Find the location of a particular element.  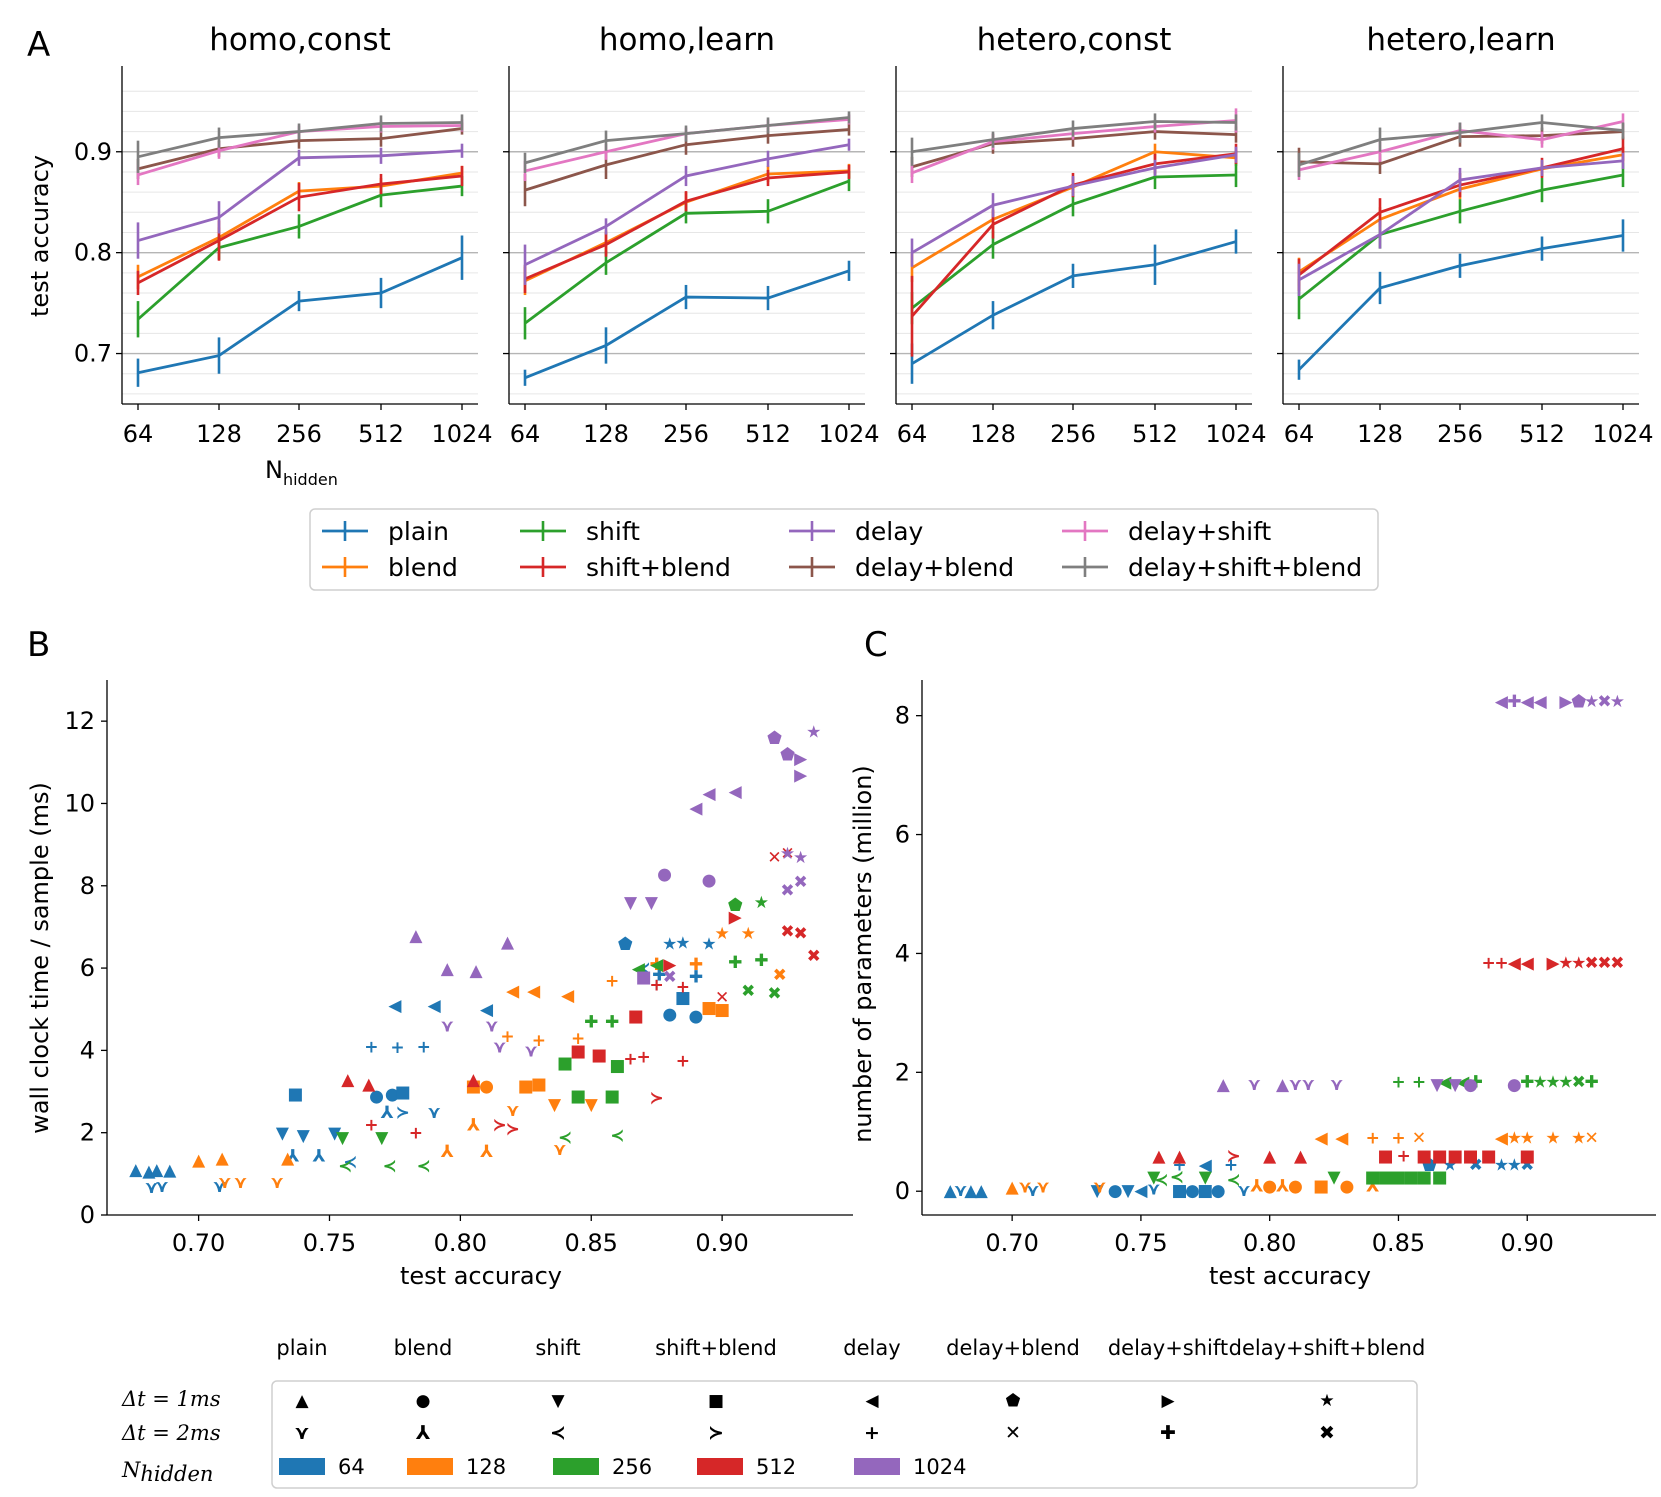

key-marker-dt1: ◀ is located at coordinates (872, 1401).